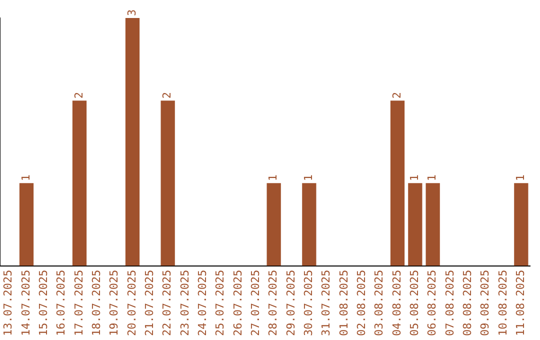 Image resolution: width=540 pixels, height=340 pixels. Describe the element at coordinates (273, 303) in the screenshot. I see `x-tick-label: 28.07.2025` at that location.